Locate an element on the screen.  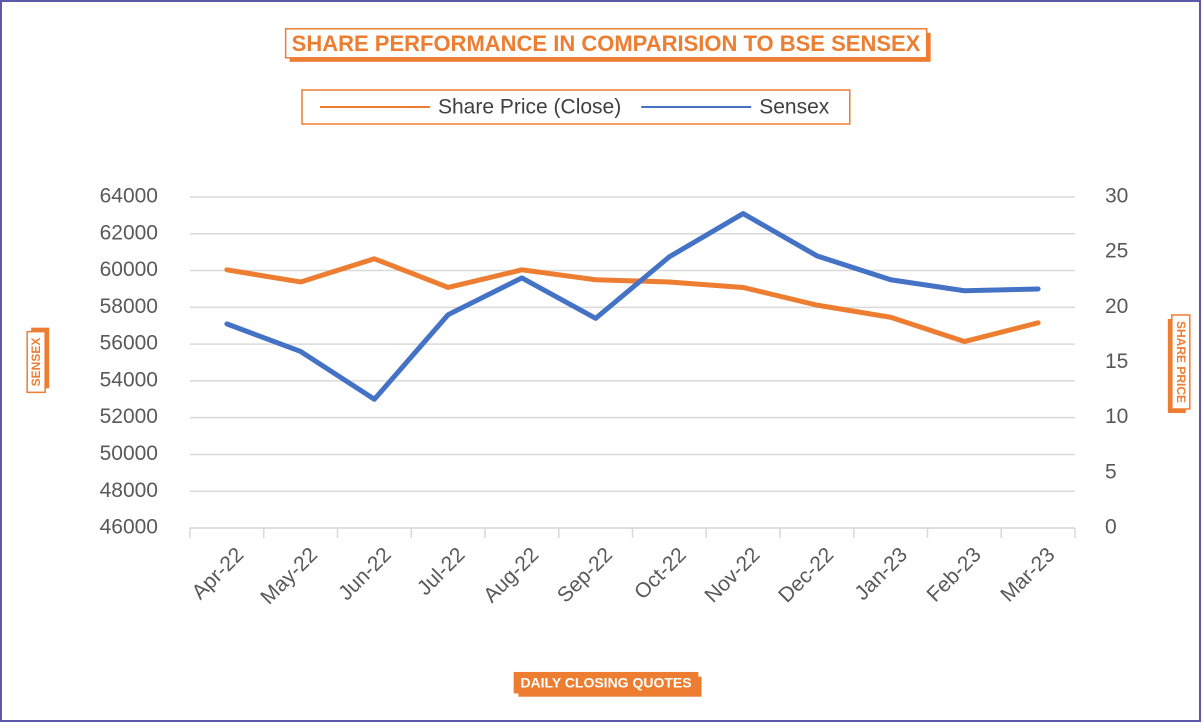
y-tick-label: 50000 is located at coordinates (129, 453).